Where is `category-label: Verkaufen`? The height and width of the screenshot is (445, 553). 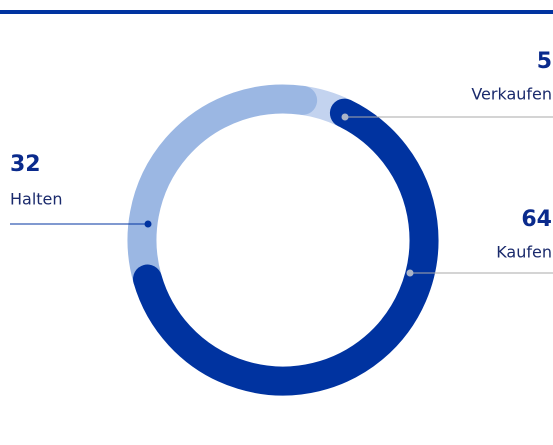
category-label: Verkaufen is located at coordinates (511, 94).